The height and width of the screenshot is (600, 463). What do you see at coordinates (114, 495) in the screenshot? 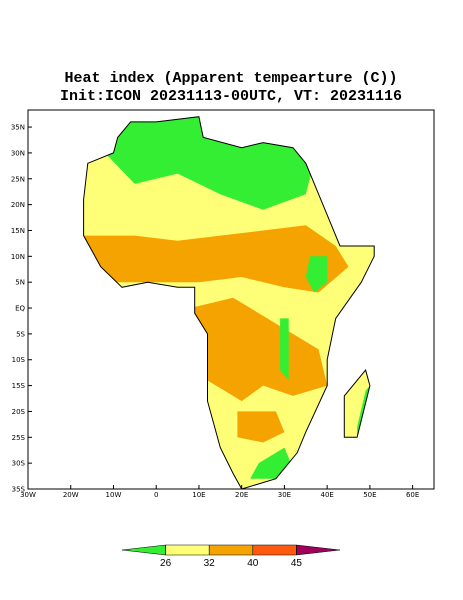
I see `x-tick-label: 10W` at bounding box center [114, 495].